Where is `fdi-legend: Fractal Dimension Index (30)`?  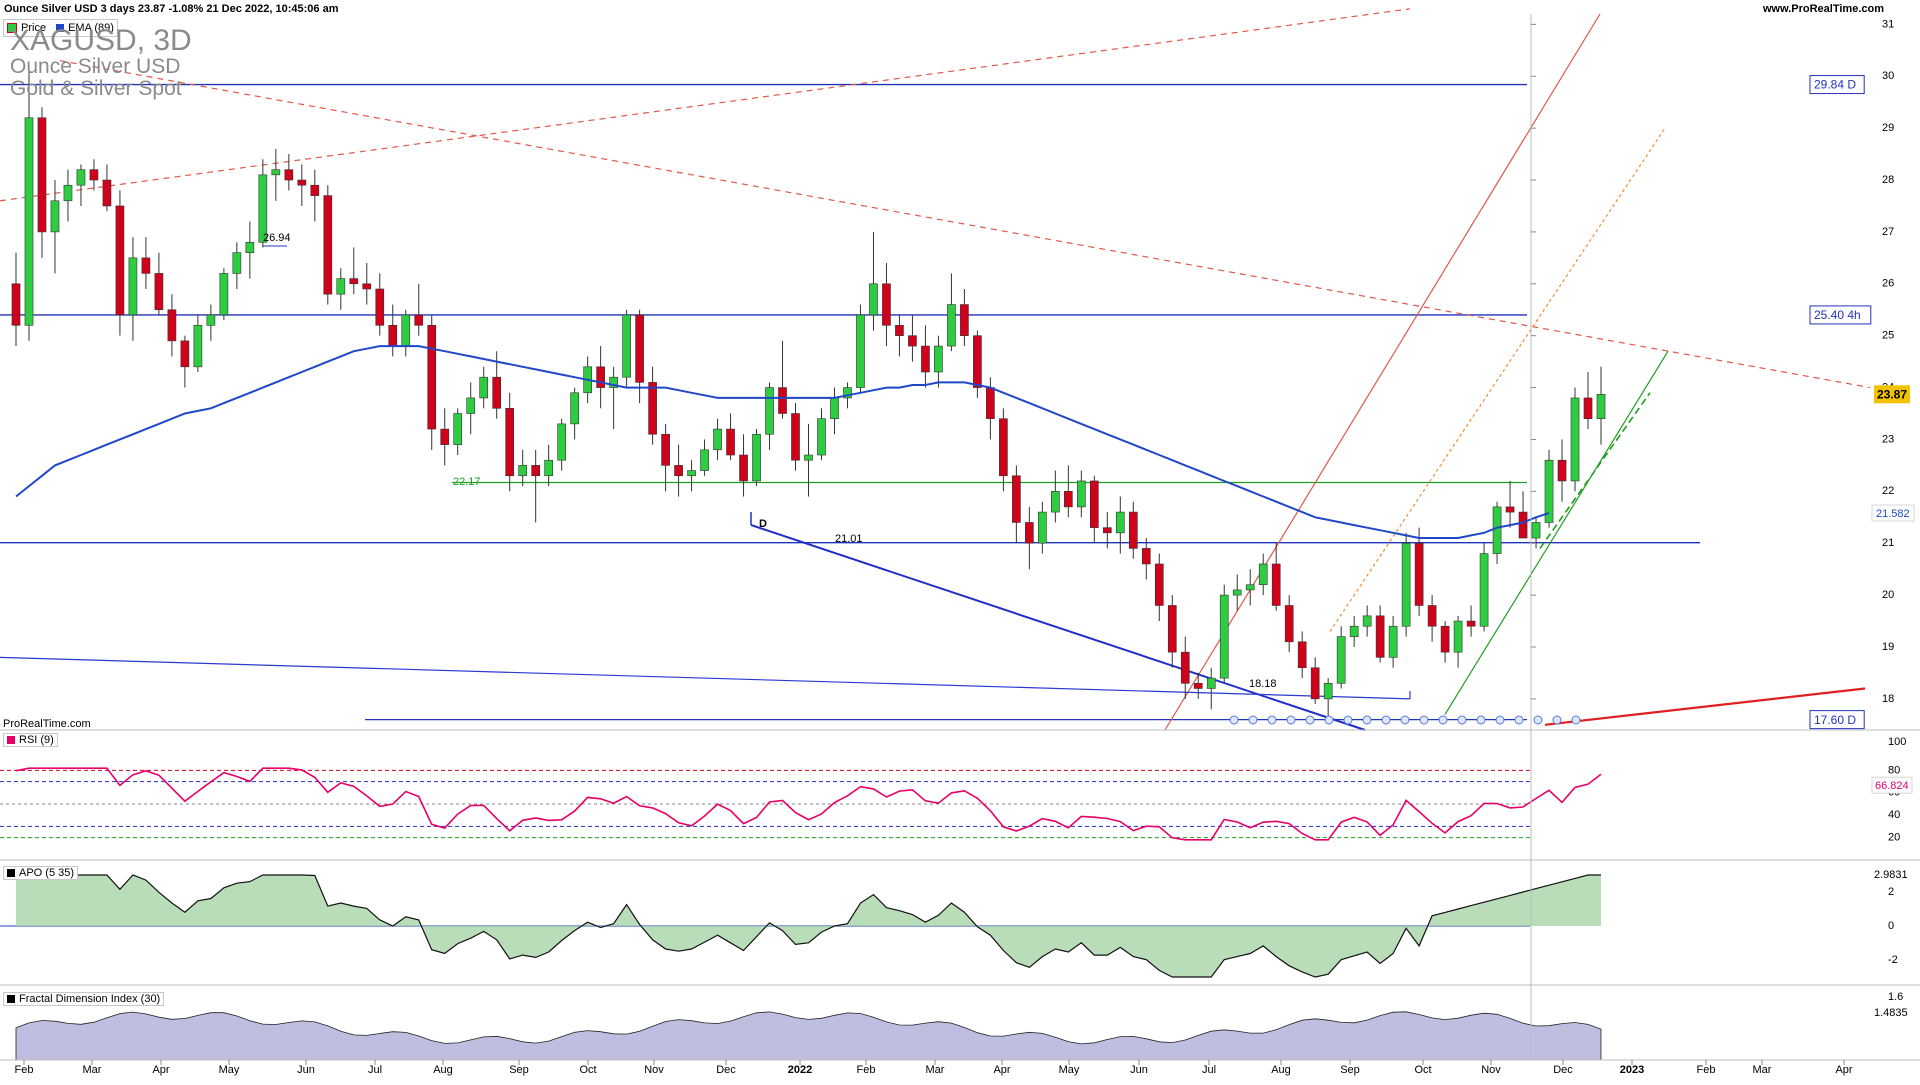
fdi-legend: Fractal Dimension Index (30) is located at coordinates (84, 999).